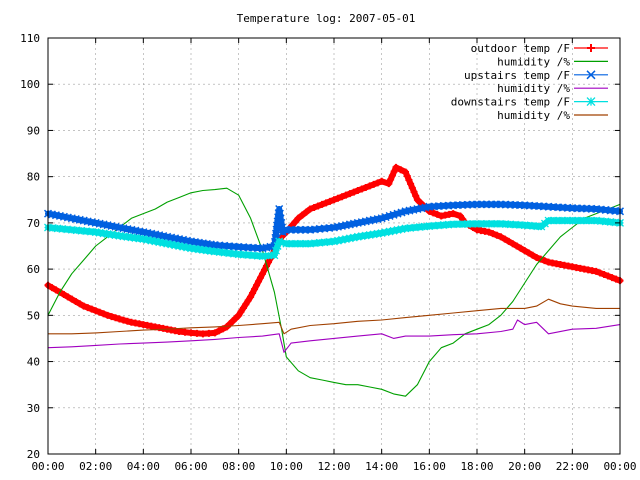 The width and height of the screenshot is (640, 480). What do you see at coordinates (591, 48) in the screenshot?
I see `series-0-outdoor-temp-f-legend-marker` at bounding box center [591, 48].